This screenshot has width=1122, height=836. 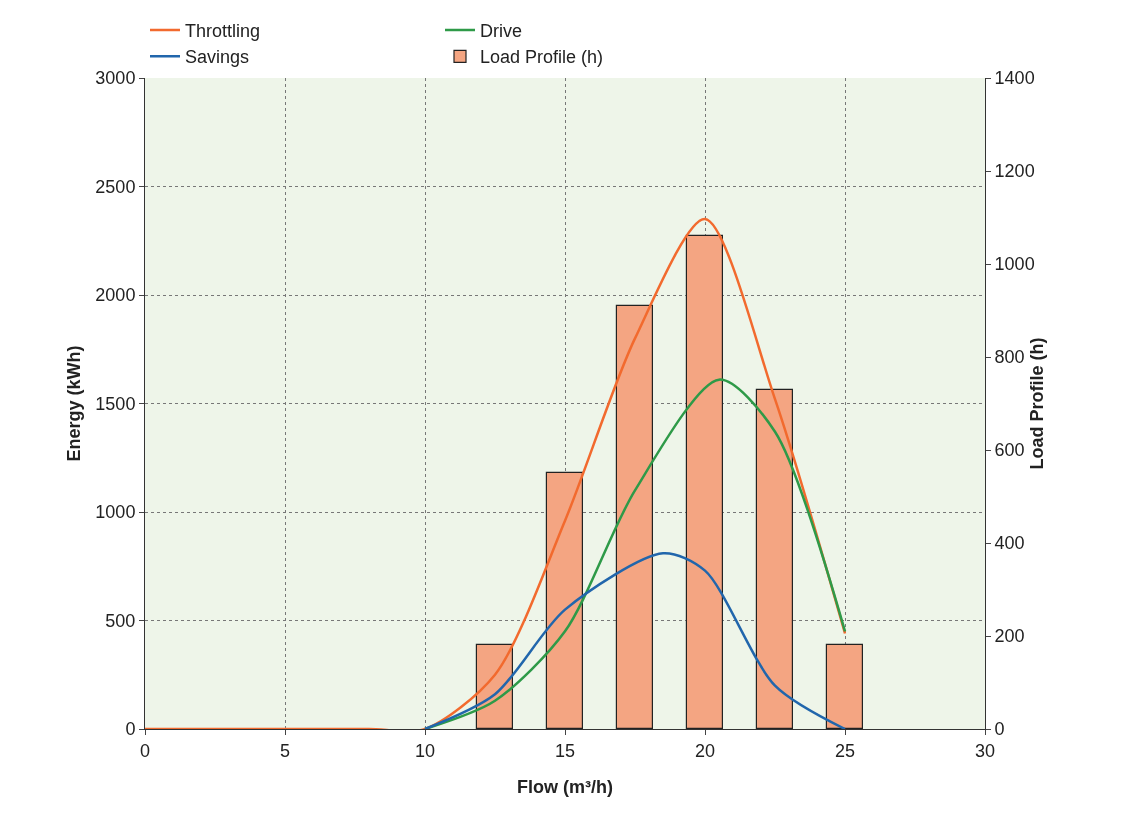 What do you see at coordinates (73, 403) in the screenshot?
I see `y-axis-title: Energy (kWh)` at bounding box center [73, 403].